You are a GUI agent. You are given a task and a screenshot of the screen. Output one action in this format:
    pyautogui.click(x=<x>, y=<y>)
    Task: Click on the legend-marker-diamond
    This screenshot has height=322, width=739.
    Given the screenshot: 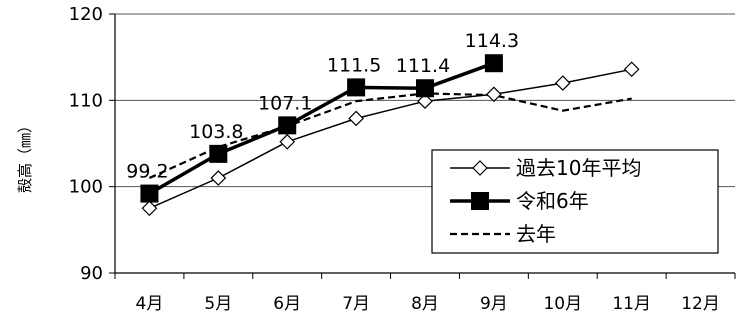 What is the action you would take?
    pyautogui.click(x=480, y=168)
    